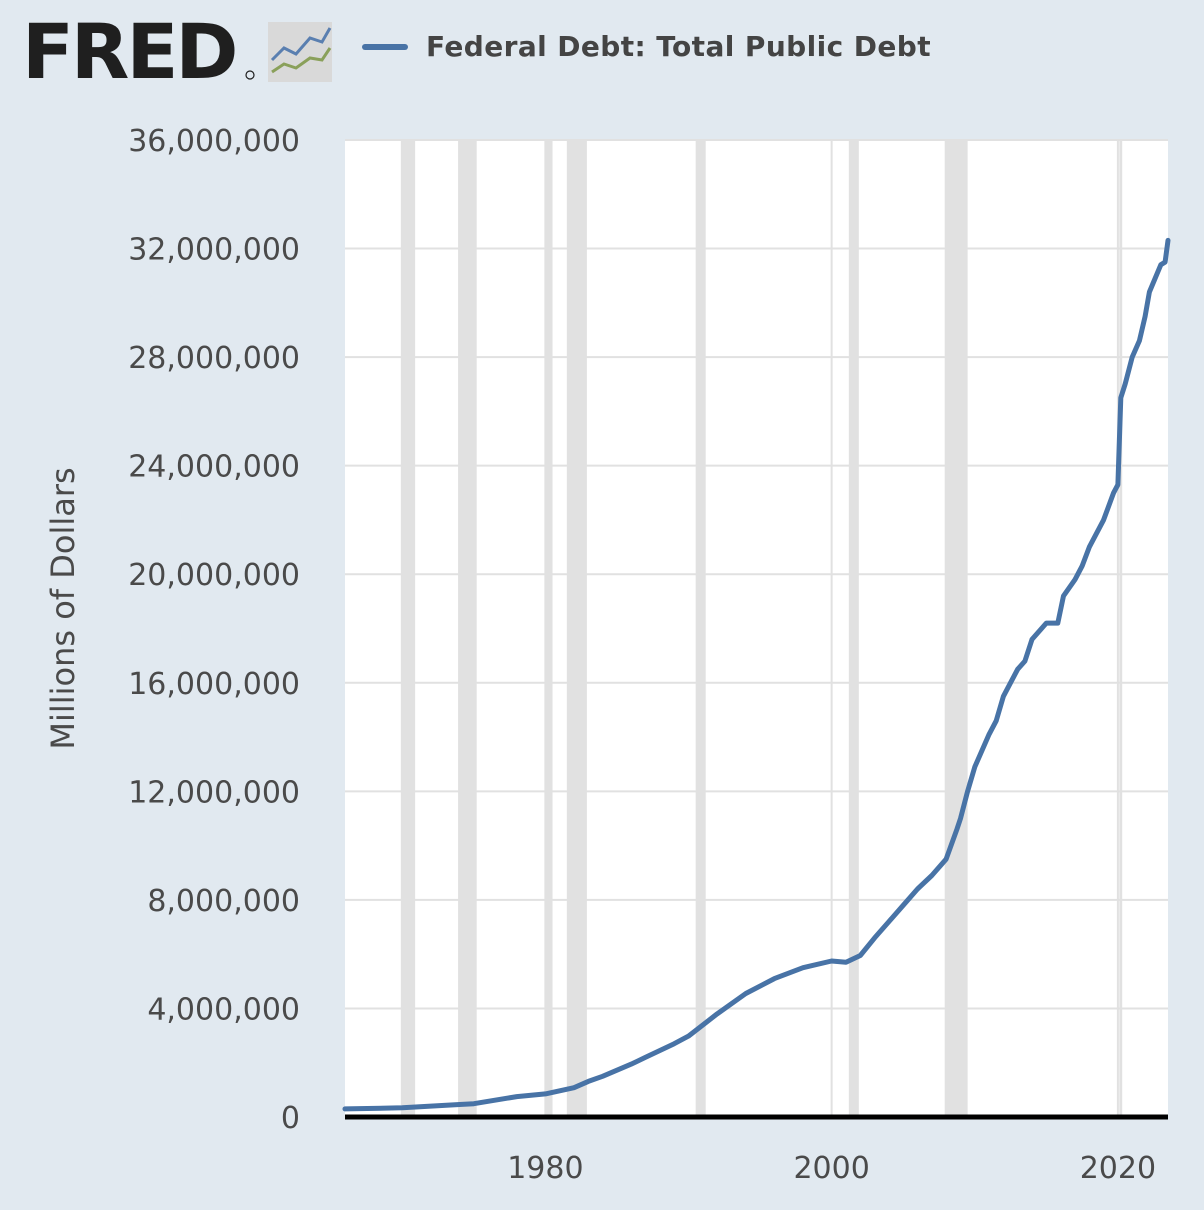  I want to click on x-axis-ticks: 1980 2000 2020, so click(831, 1168).